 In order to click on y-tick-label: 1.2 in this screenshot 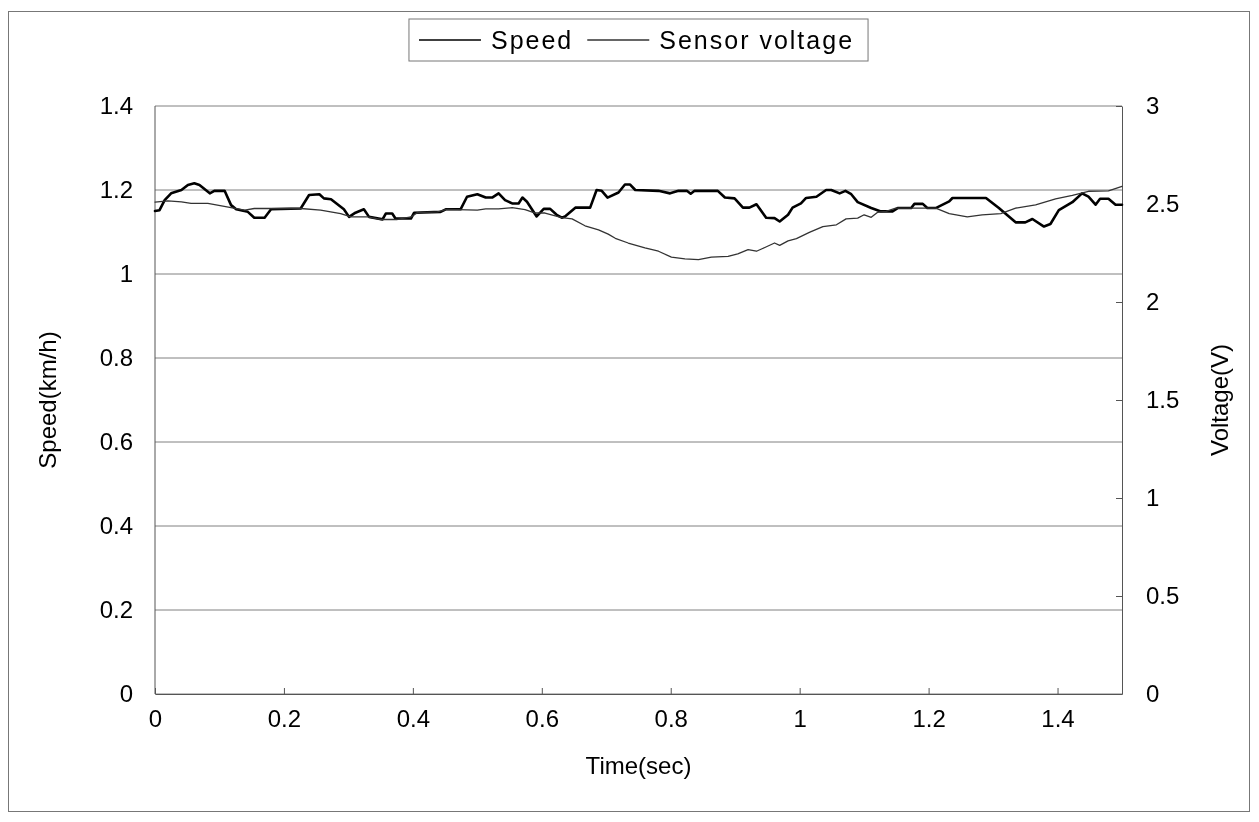, I will do `click(116, 190)`.